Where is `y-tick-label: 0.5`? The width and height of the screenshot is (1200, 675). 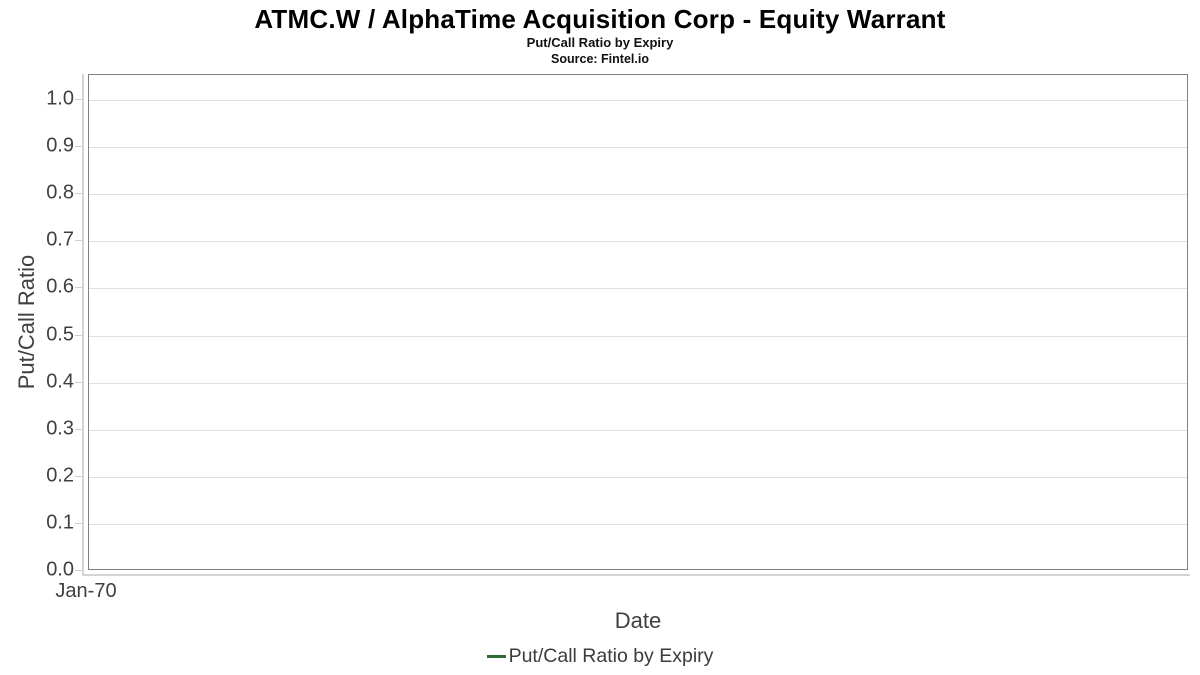 y-tick-label: 0.5 is located at coordinates (60, 334).